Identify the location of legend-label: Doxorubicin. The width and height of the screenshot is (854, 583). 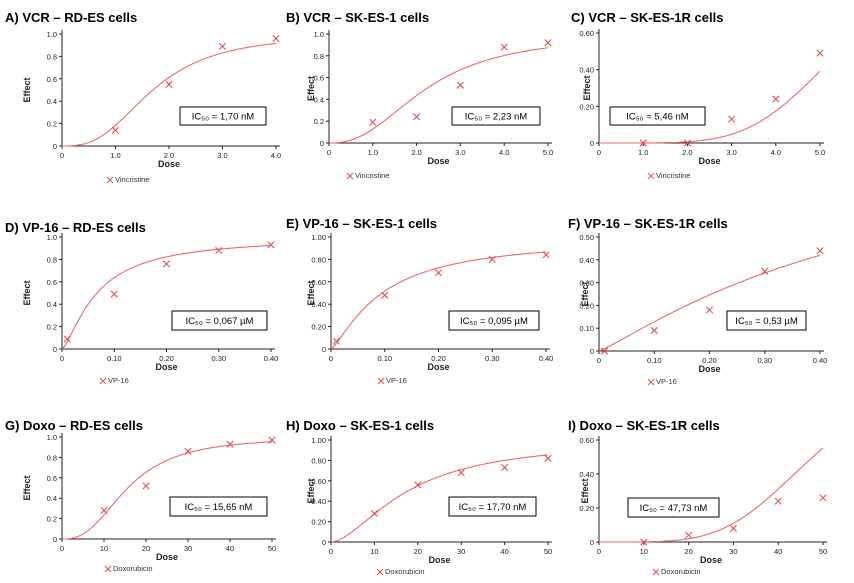
(681, 571).